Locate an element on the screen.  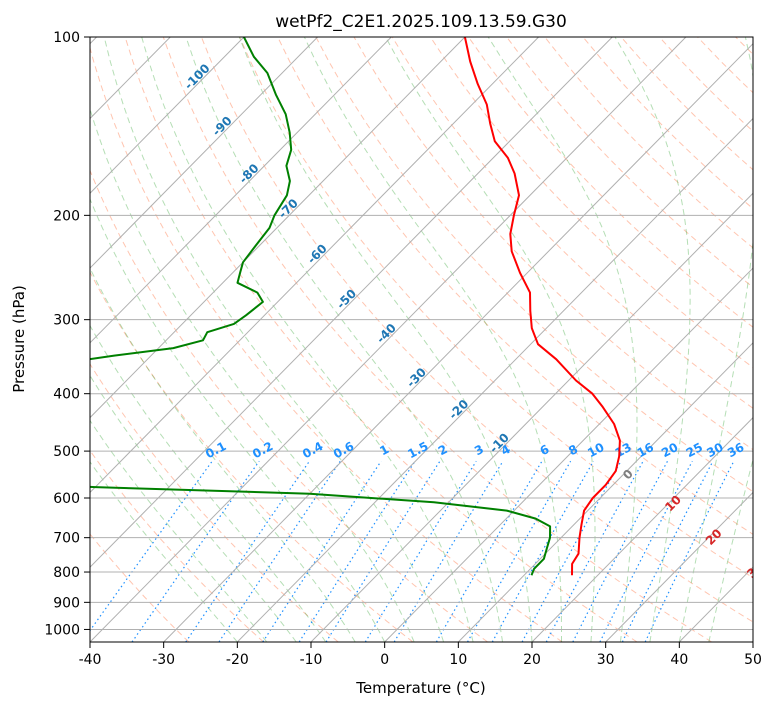
mixing-ratio-label: 20 is located at coordinates (669, 450).